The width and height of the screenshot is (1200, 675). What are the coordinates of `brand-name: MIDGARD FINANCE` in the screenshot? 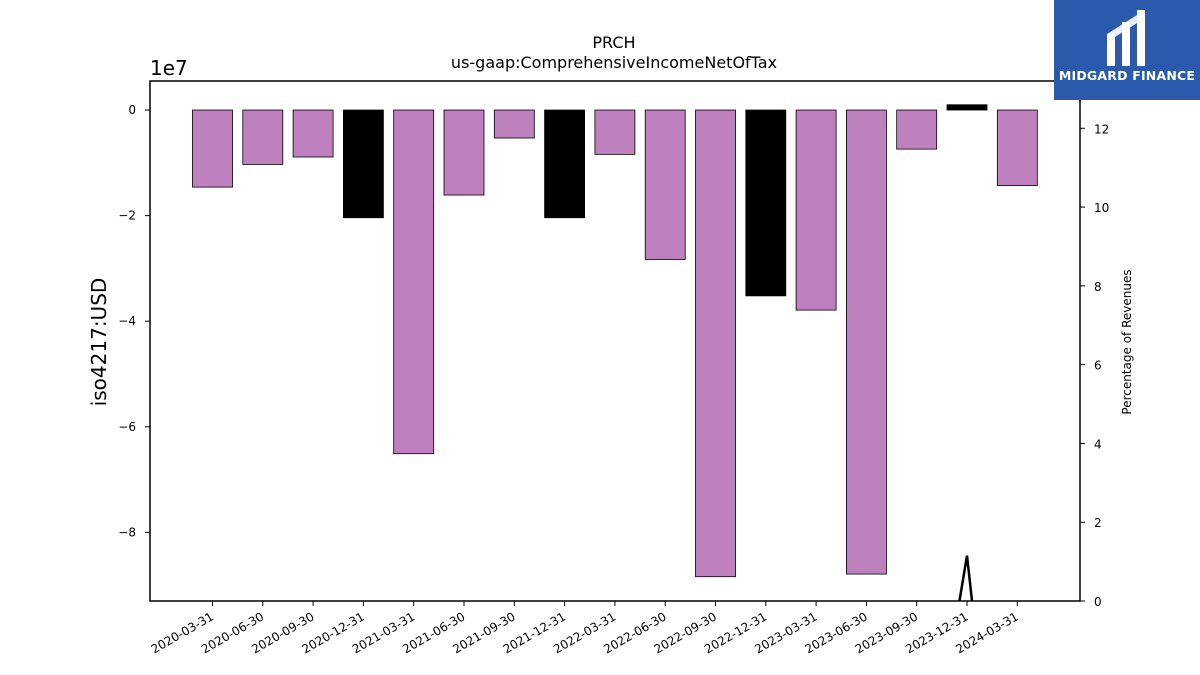 It's located at (1127, 75).